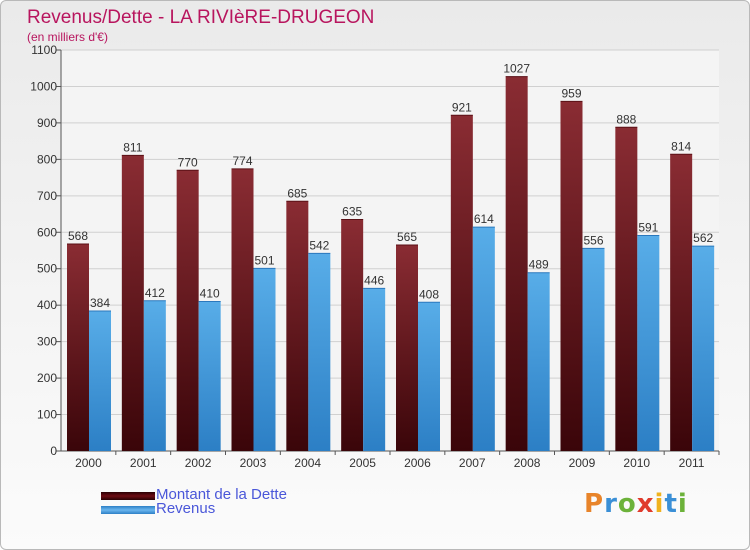 Image resolution: width=750 pixels, height=550 pixels. Describe the element at coordinates (47, 196) in the screenshot. I see `y-tick-label: 700` at that location.